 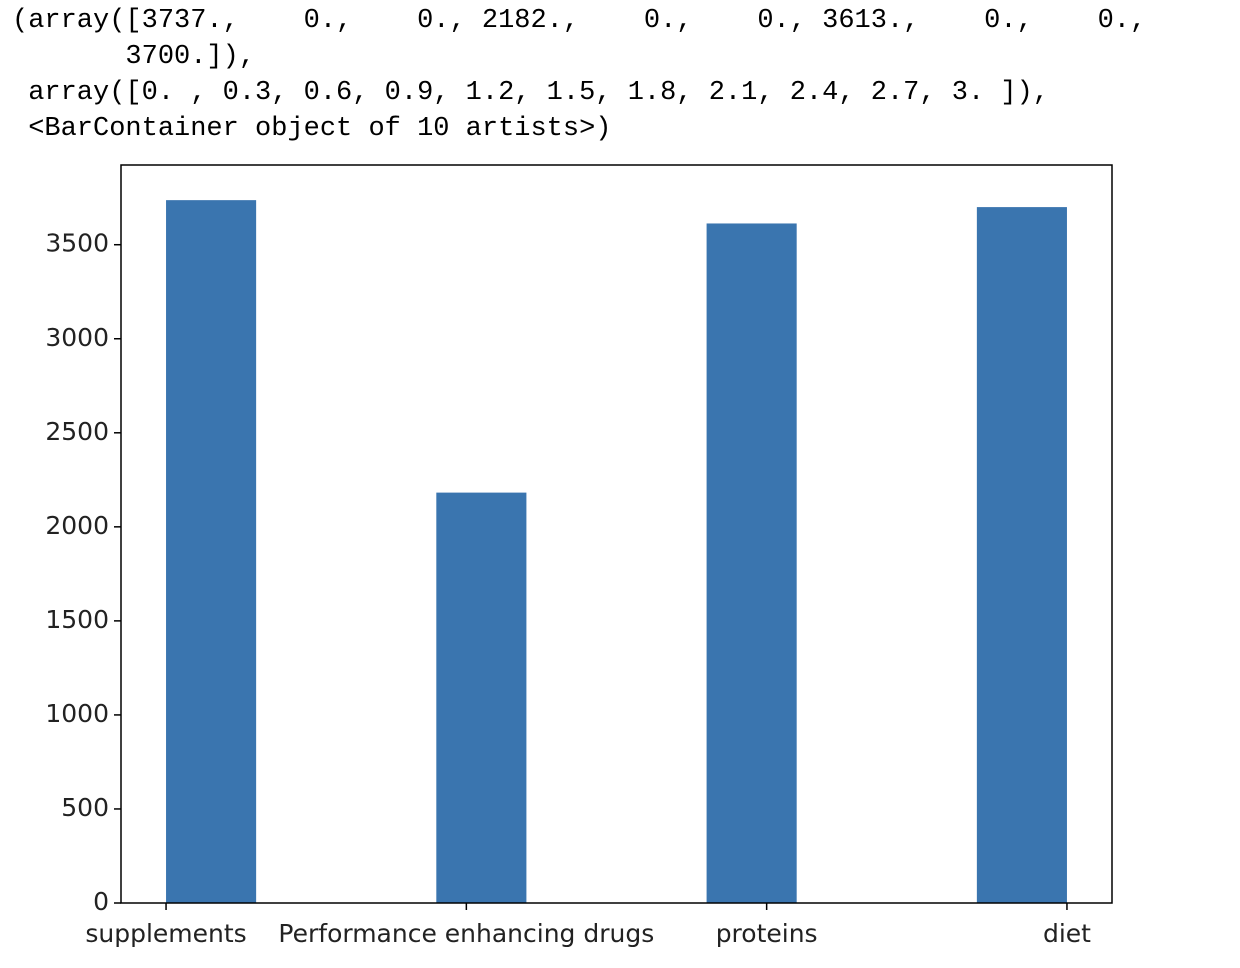 What do you see at coordinates (133, 57) in the screenshot?
I see `output-line: 3700.]),` at bounding box center [133, 57].